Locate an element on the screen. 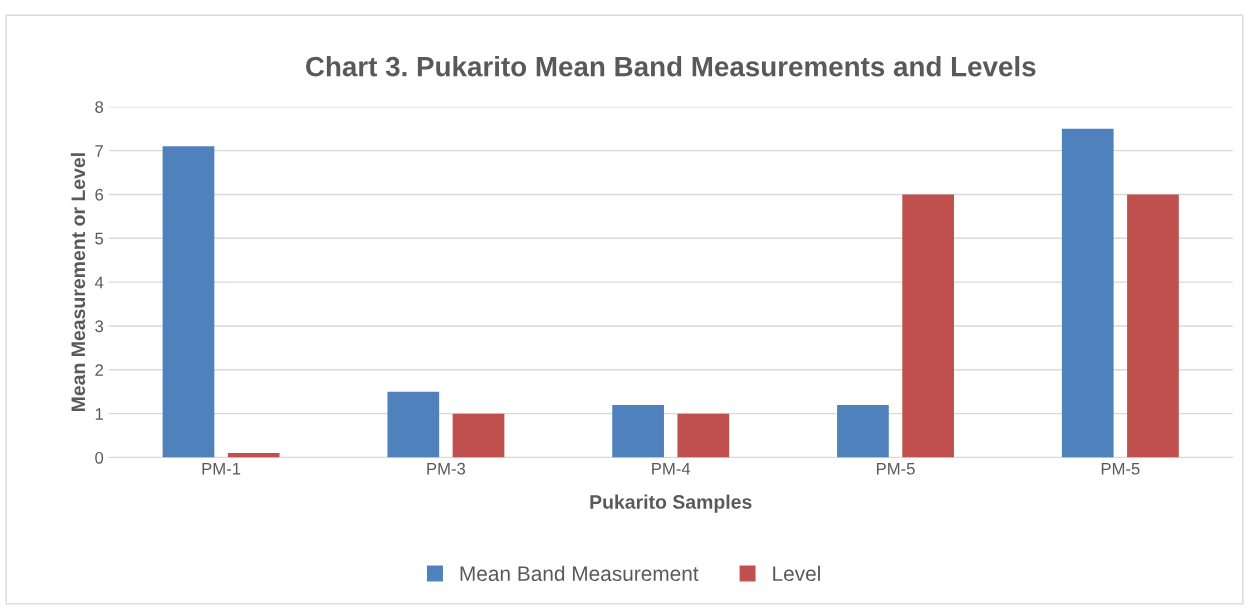 The width and height of the screenshot is (1249, 610). chart-title: Chart 3. Pukarito Mean Band Measurements and Levels is located at coordinates (671, 66).